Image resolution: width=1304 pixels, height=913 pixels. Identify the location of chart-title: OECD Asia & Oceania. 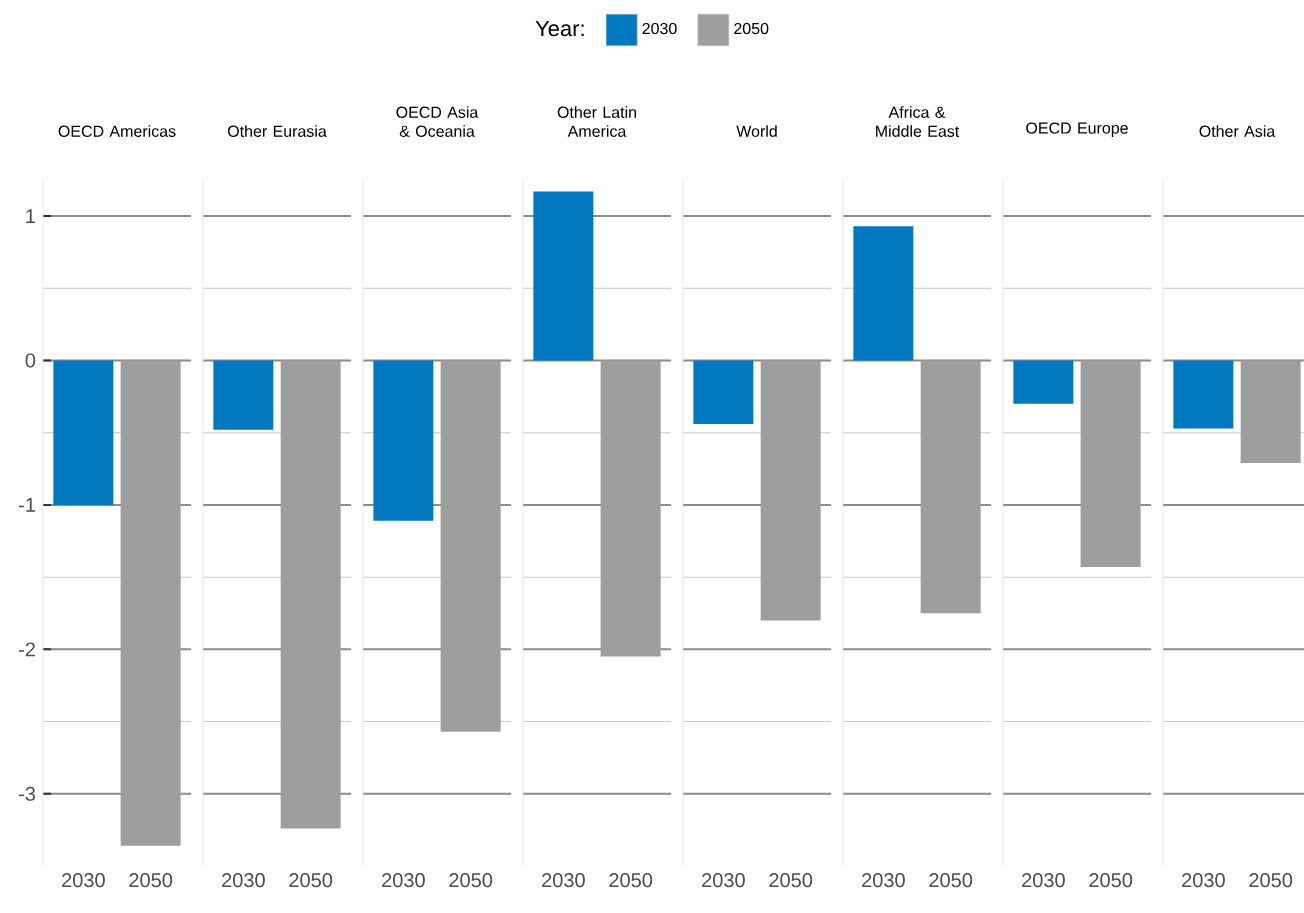
(437, 121).